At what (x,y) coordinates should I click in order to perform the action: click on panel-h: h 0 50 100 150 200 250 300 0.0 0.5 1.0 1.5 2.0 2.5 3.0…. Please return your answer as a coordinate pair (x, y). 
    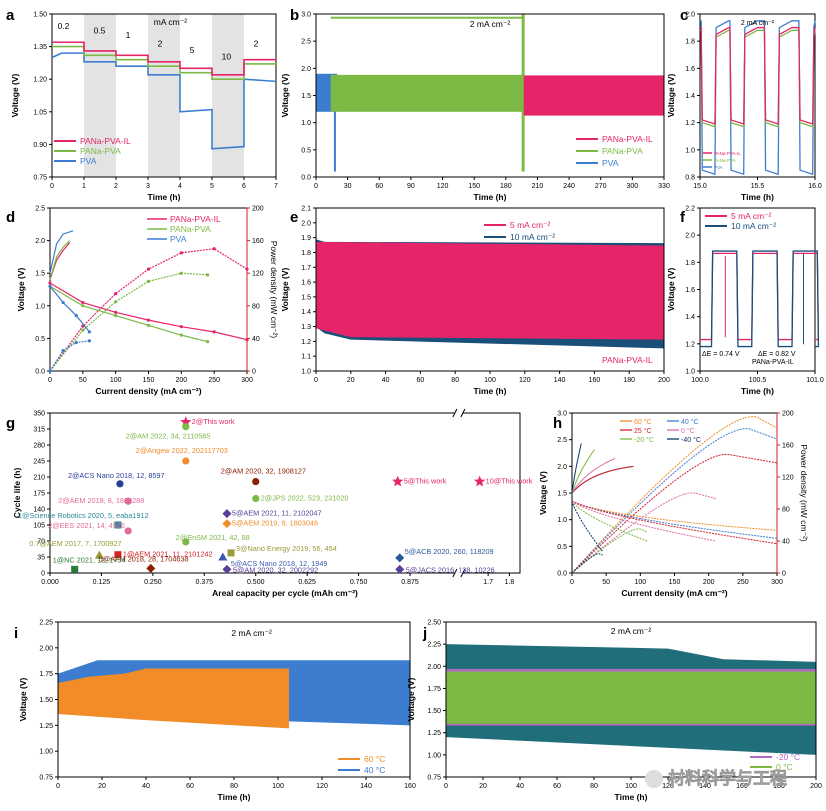
    Looking at the image, I should click on (673, 505).